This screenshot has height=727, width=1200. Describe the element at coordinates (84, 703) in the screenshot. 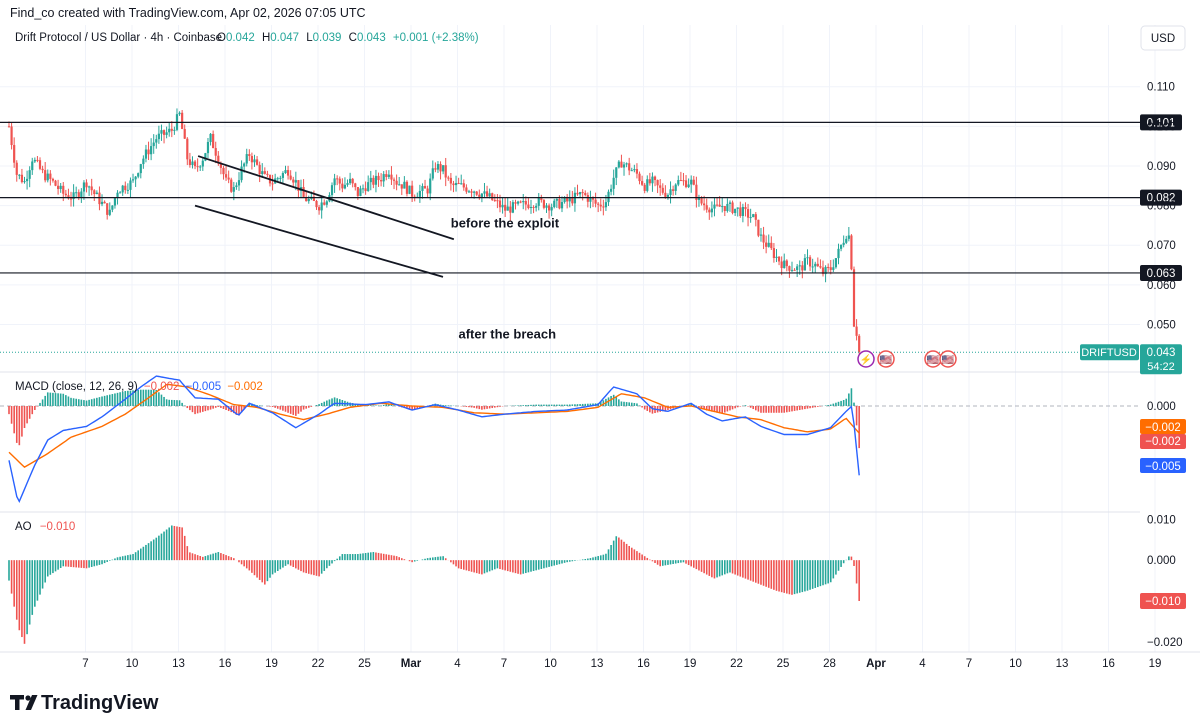

I see `tradingview-logo: TradingView` at that location.